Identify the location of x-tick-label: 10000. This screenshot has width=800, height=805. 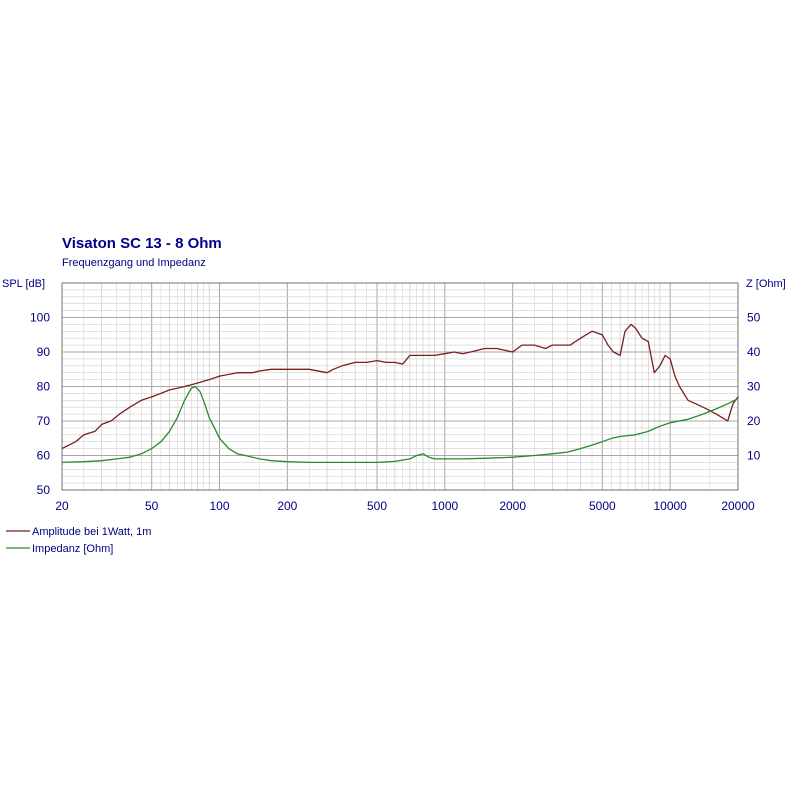
(670, 506).